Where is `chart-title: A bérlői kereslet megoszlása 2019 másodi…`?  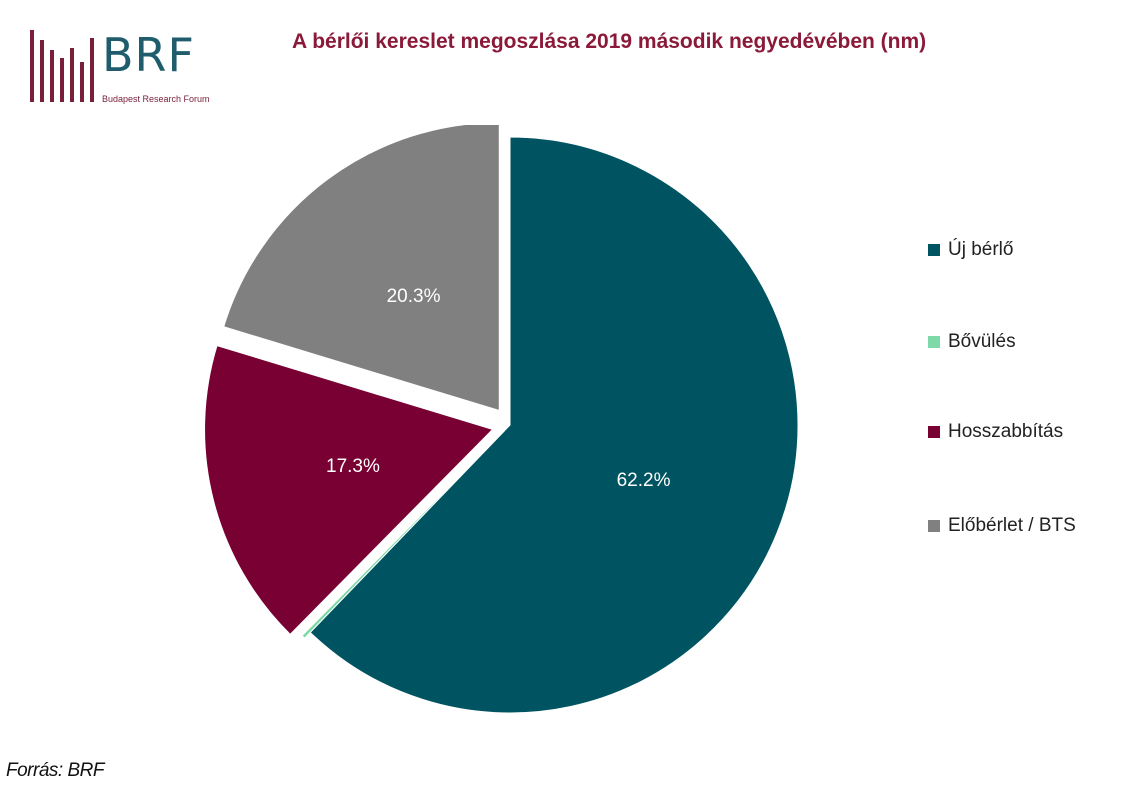
chart-title: A bérlői kereslet megoszlása 2019 másodi… is located at coordinates (609, 41).